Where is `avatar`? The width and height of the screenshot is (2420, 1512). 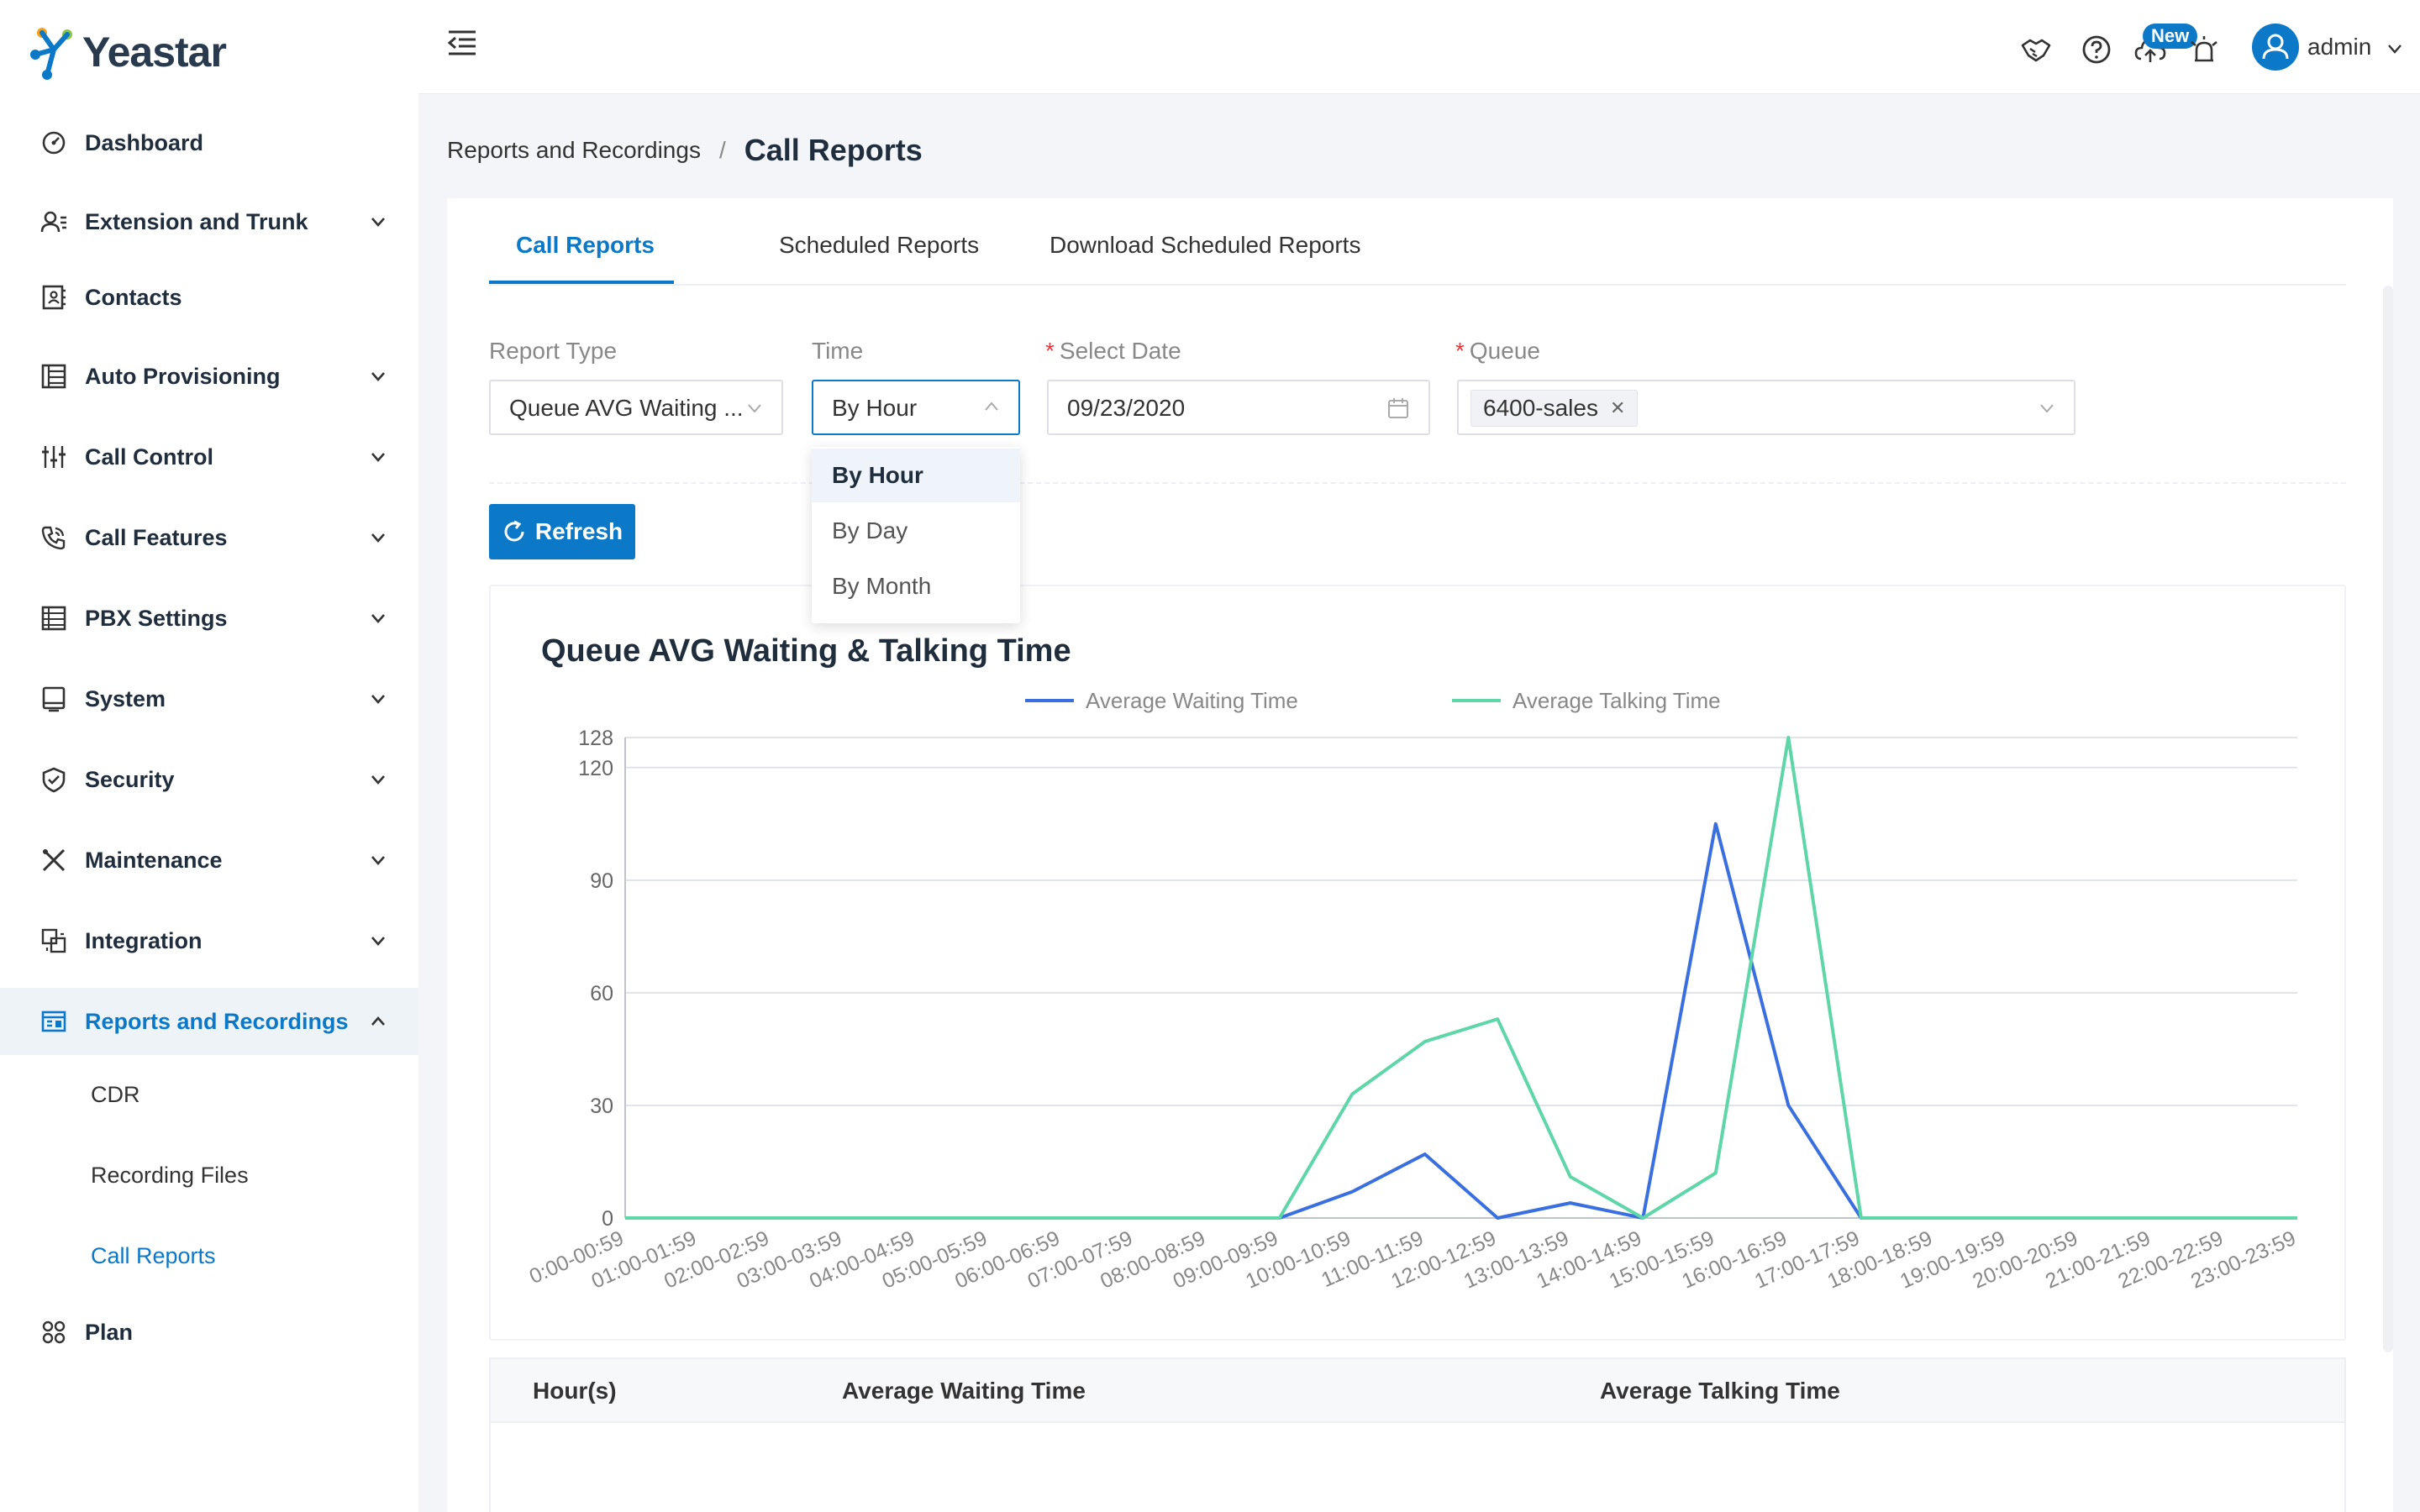 avatar is located at coordinates (2275, 47).